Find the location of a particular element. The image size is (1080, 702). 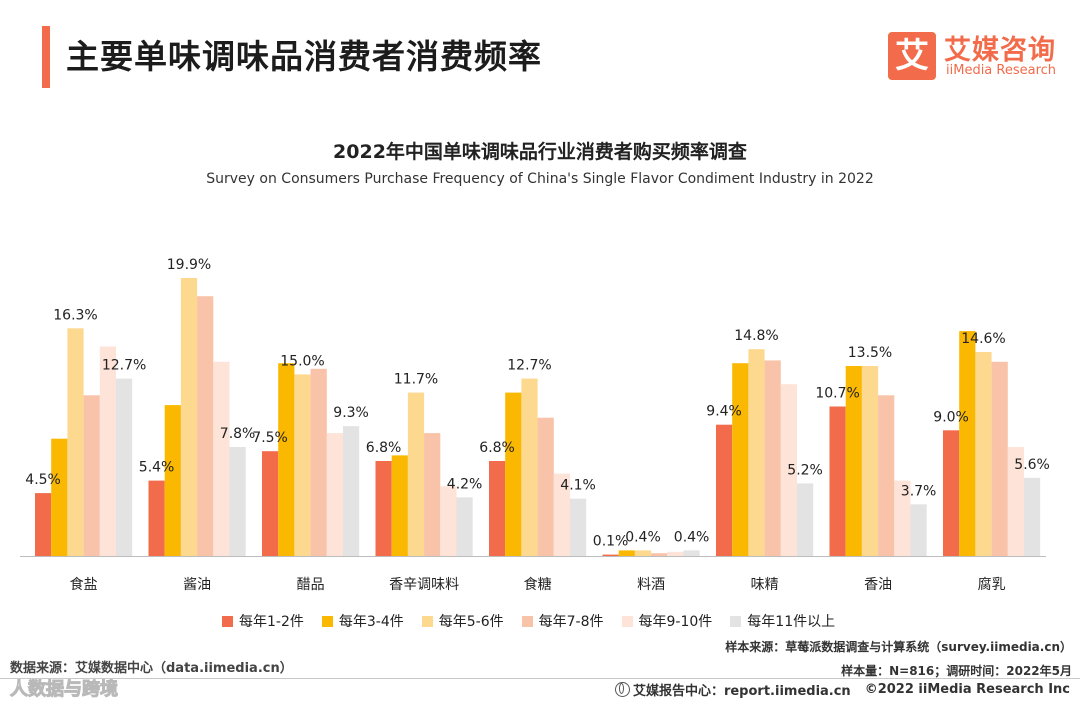

data-label: 4.2% is located at coordinates (465, 484).